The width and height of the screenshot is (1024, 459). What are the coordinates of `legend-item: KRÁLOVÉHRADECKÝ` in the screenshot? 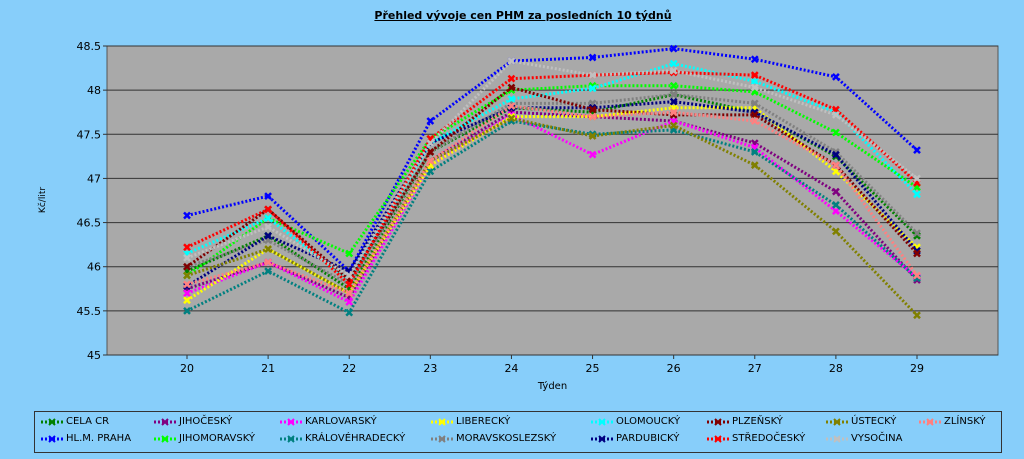 It's located at (342, 438).